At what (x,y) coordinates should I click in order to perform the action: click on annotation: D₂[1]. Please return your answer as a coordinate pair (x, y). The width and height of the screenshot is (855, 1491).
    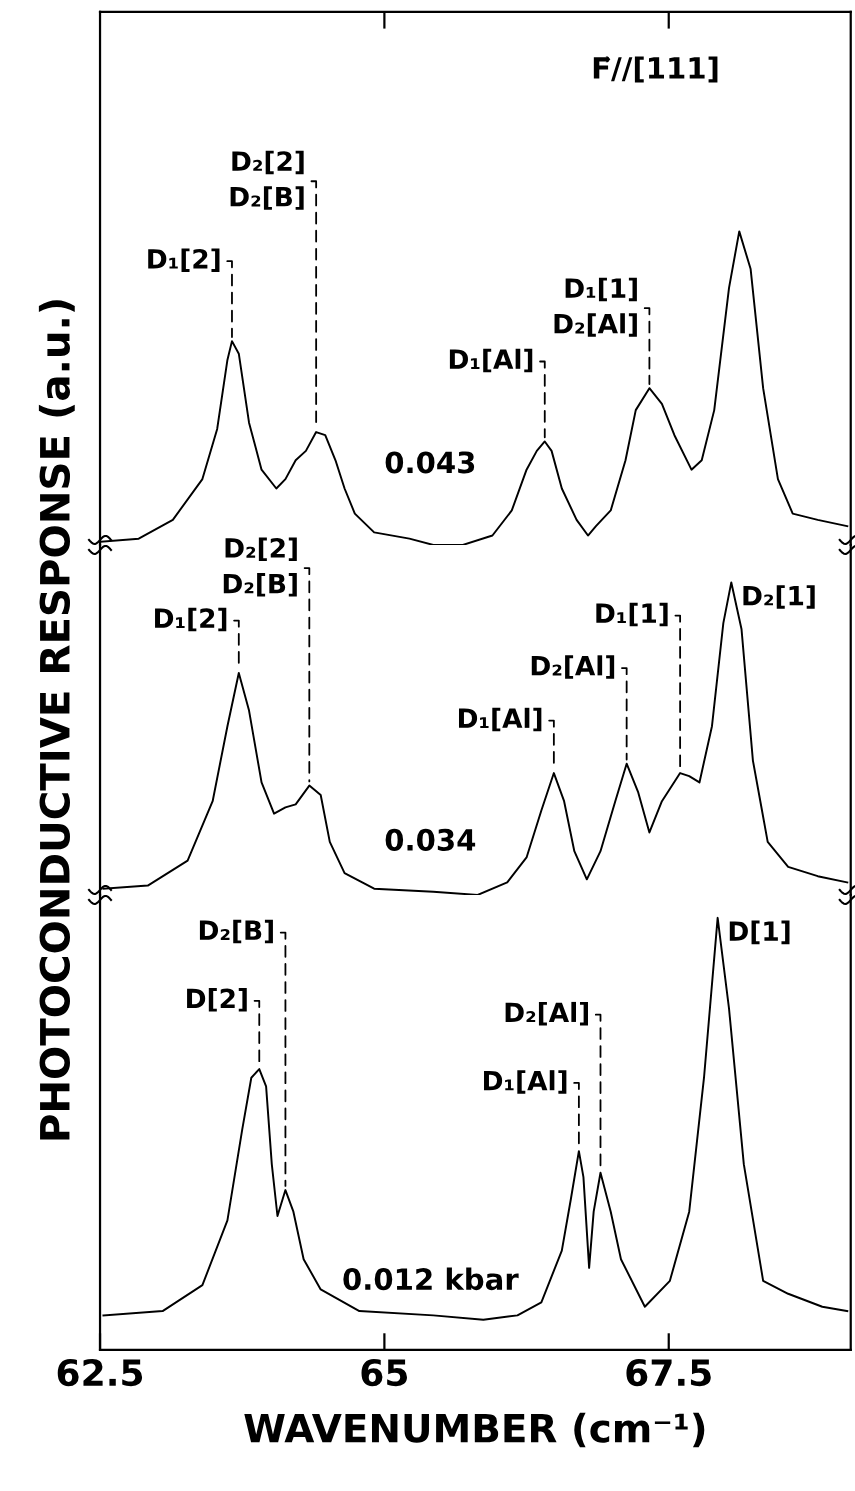
    Looking at the image, I should click on (779, 597).